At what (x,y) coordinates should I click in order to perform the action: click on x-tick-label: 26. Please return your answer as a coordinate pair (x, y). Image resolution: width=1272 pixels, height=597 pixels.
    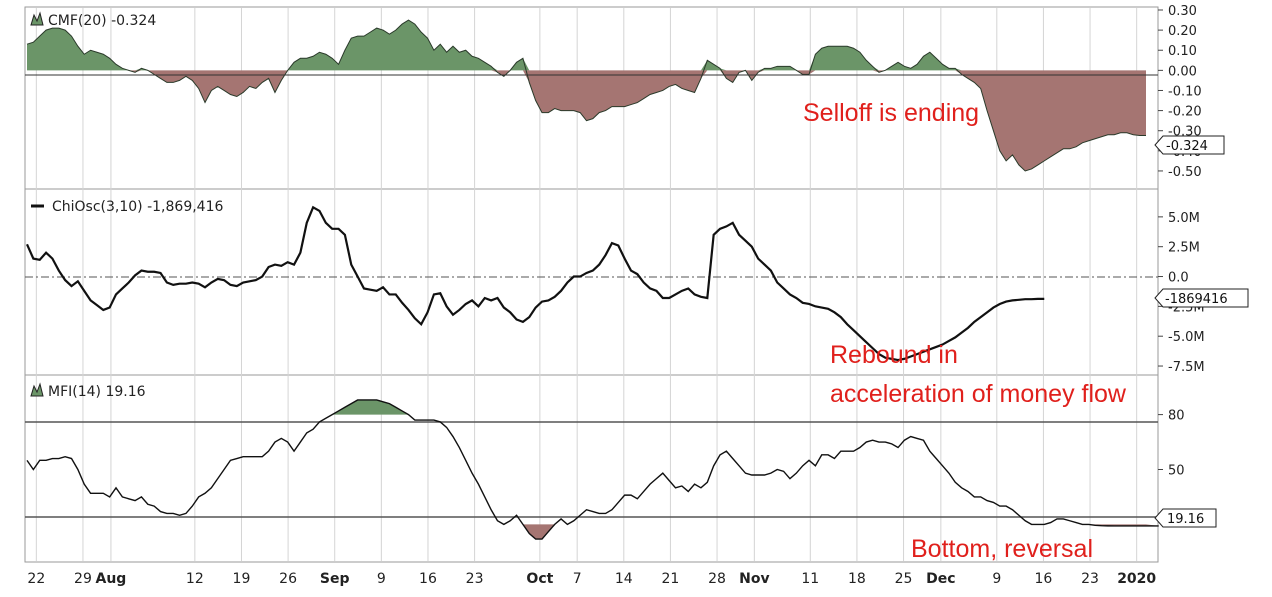
    Looking at the image, I should click on (288, 579).